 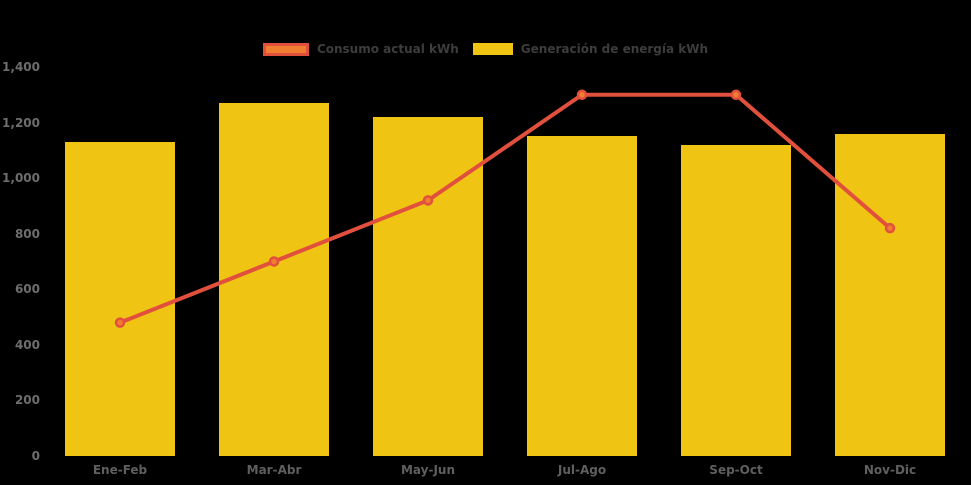 I want to click on generacion-bar-Sep-Oct, so click(x=736, y=300).